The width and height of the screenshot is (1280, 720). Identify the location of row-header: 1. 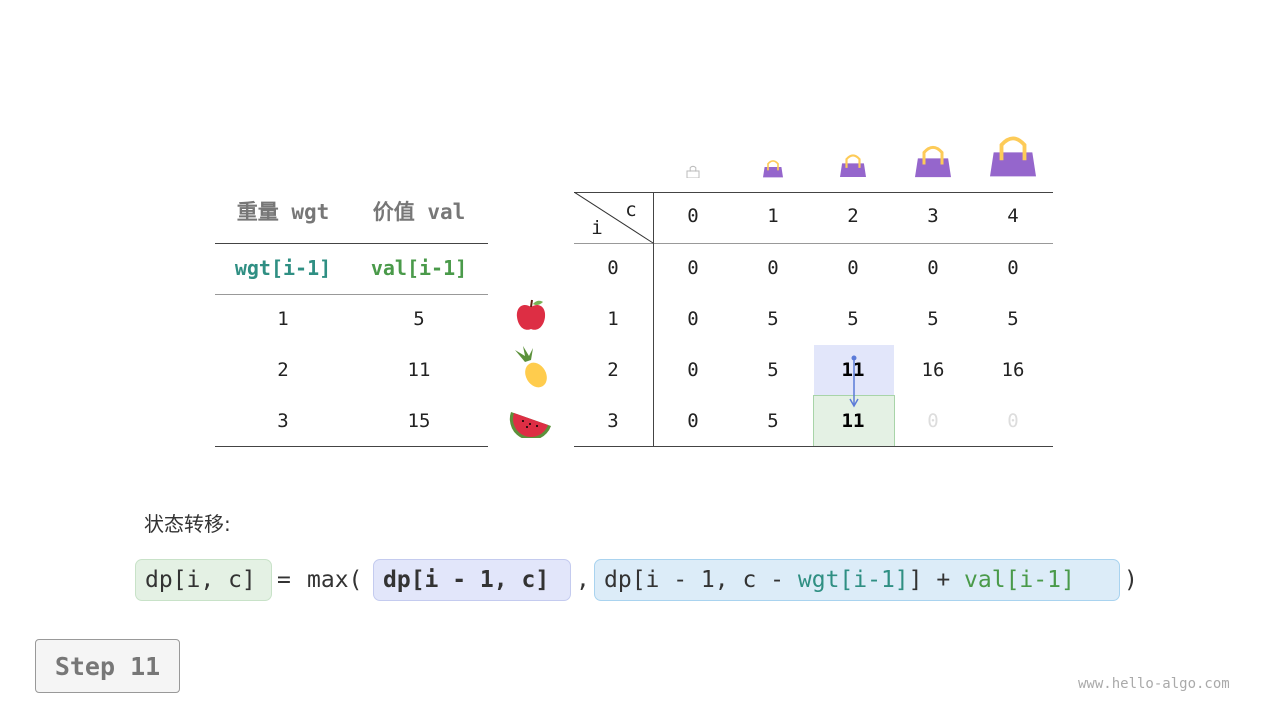
(613, 319).